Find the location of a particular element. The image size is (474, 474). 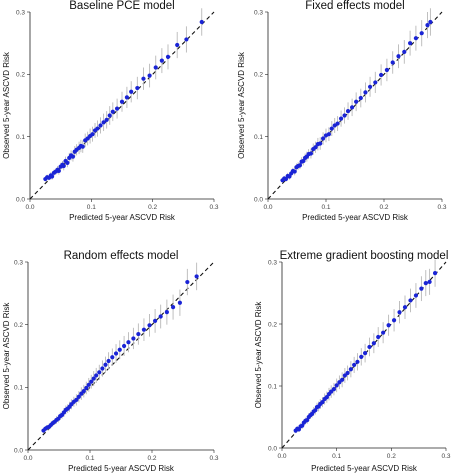

y-tick-label: 0.1 is located at coordinates (20, 137).